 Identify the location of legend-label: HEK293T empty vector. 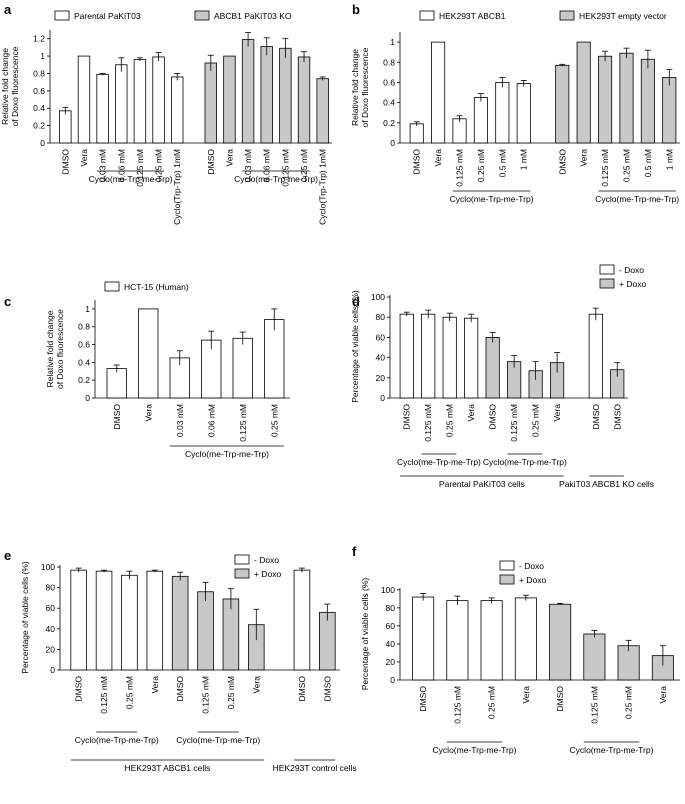
(623, 16).